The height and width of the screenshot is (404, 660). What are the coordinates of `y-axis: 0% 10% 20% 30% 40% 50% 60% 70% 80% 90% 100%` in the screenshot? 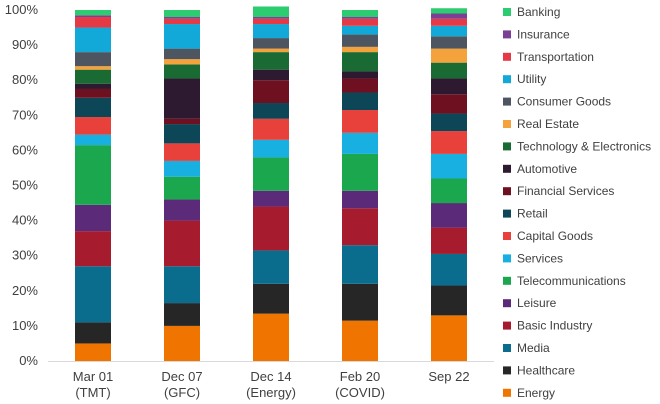 It's located at (22, 185).